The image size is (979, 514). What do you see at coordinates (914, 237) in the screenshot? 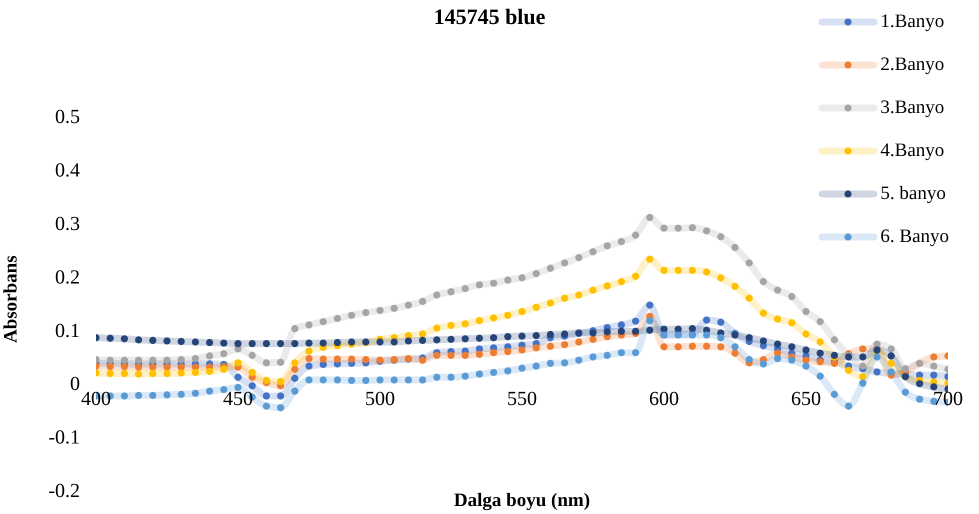
I see `legend-label: 6. Banyo` at bounding box center [914, 237].